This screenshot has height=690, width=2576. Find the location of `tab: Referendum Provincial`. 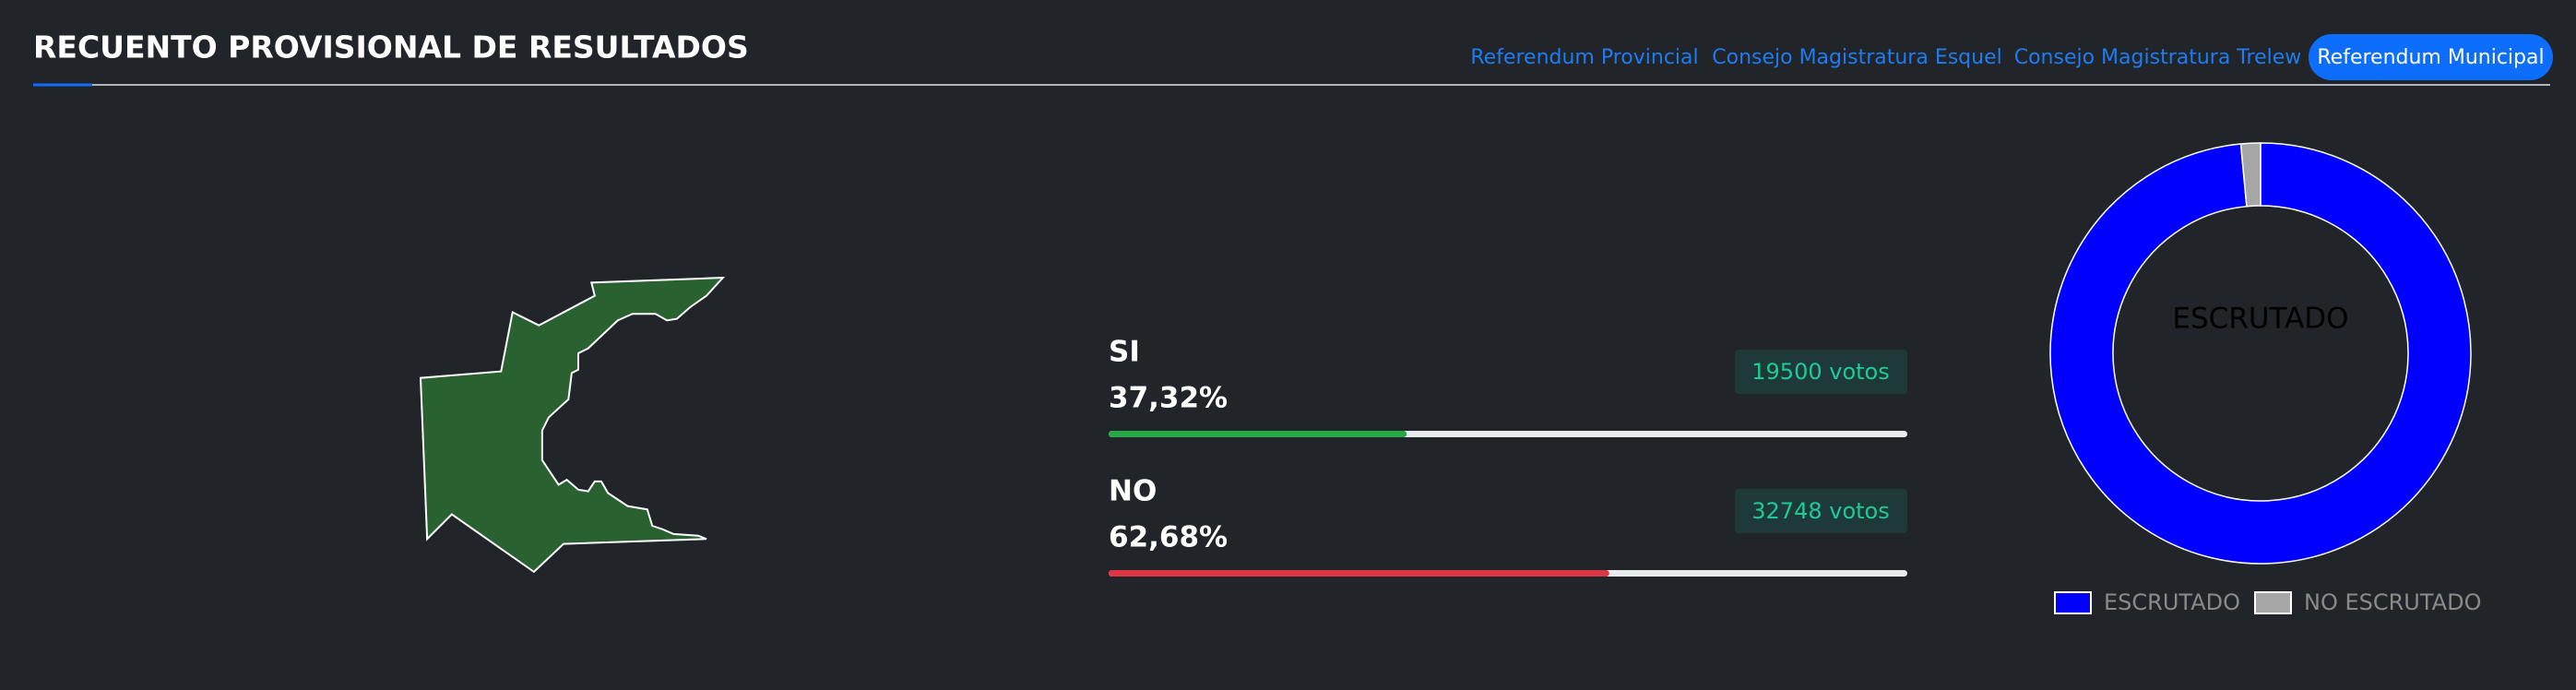

tab: Referendum Provincial is located at coordinates (1584, 58).